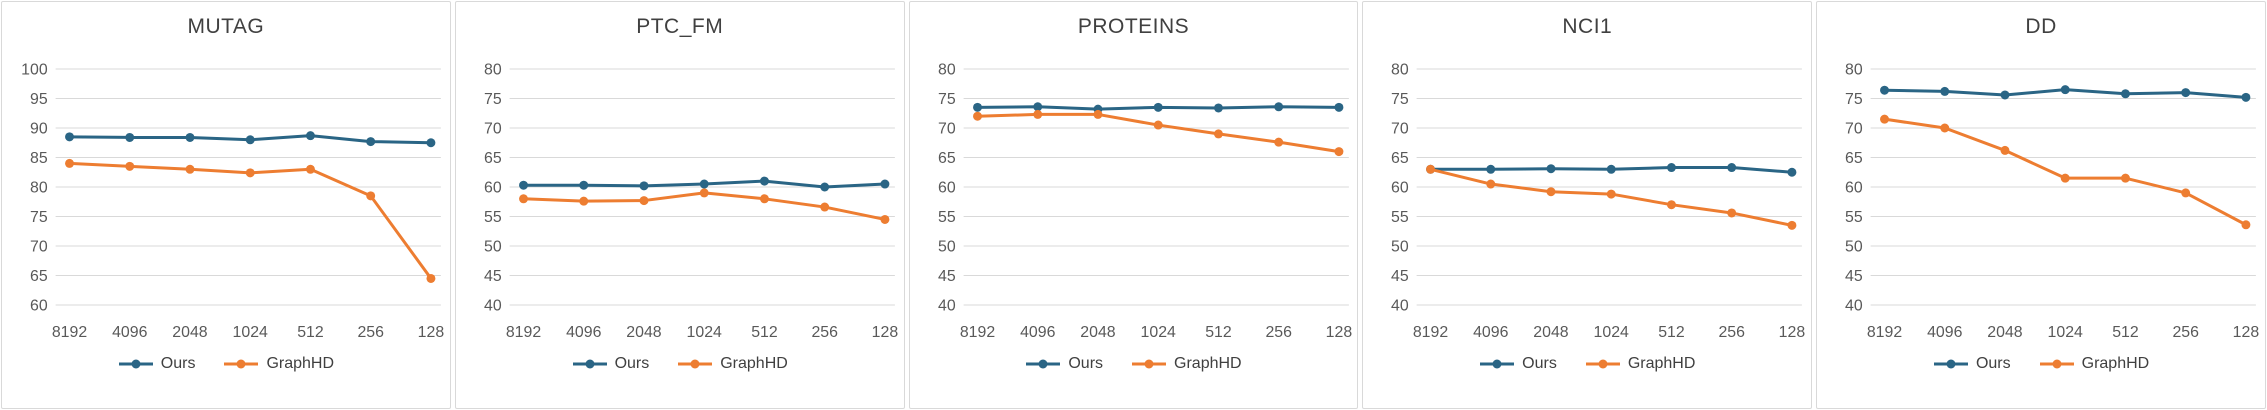 The image size is (2267, 410). Describe the element at coordinates (34, 69) in the screenshot. I see `y-tick-label: 100` at that location.